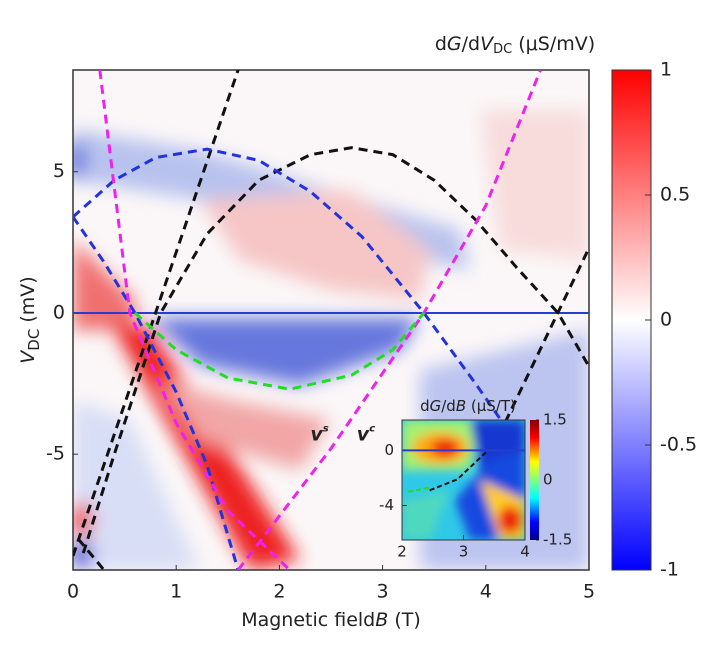 This screenshot has height=645, width=713. What do you see at coordinates (669, 570) in the screenshot?
I see `colorbar-tick-label: -1` at bounding box center [669, 570].